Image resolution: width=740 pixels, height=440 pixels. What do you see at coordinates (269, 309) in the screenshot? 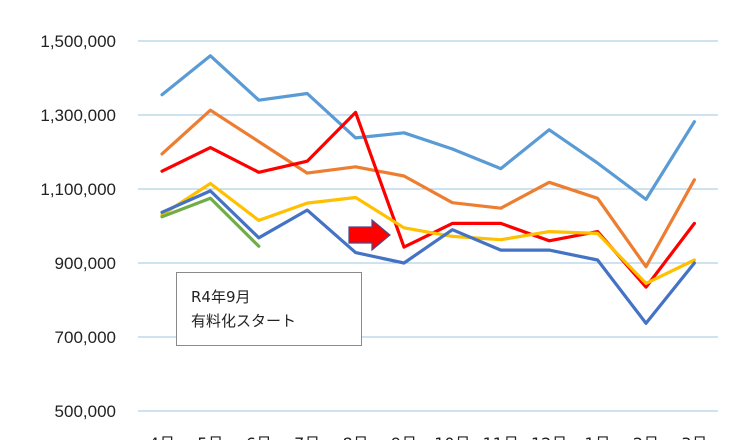
I see `annotation-box: R4年9月 有料化スタート` at bounding box center [269, 309].